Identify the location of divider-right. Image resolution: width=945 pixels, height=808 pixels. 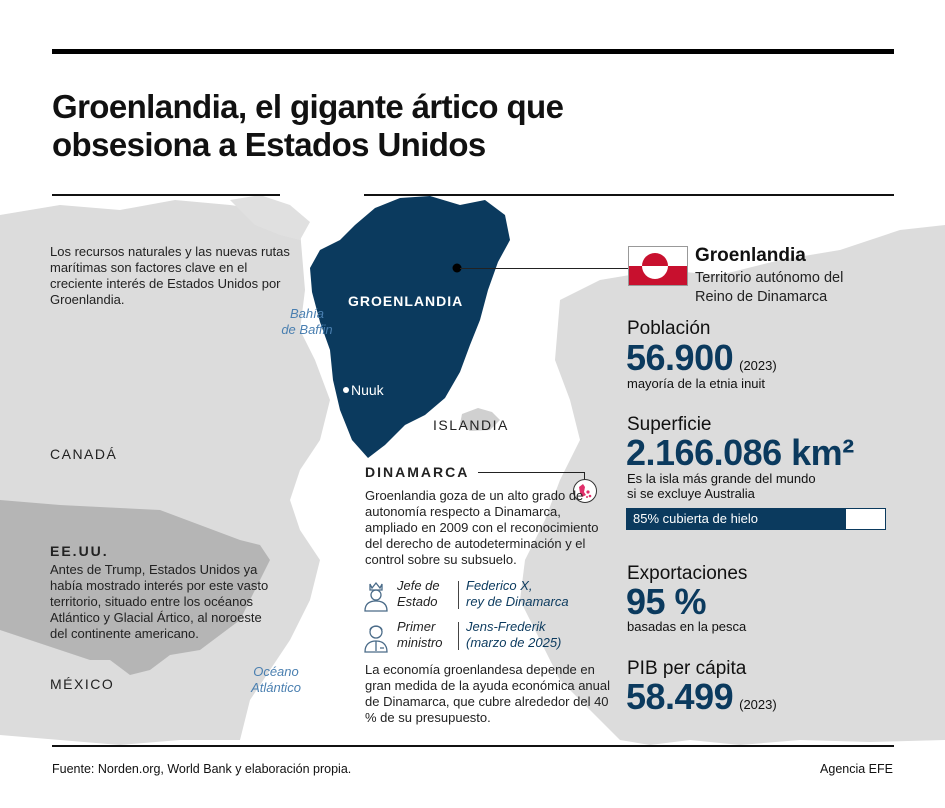
(629, 195).